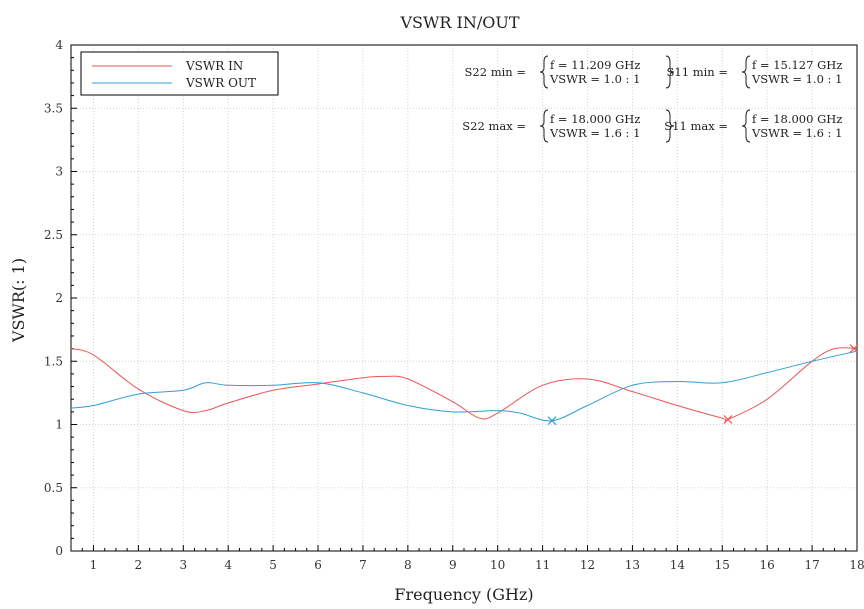 The image size is (864, 609). I want to click on x-tick-label: 14, so click(678, 565).